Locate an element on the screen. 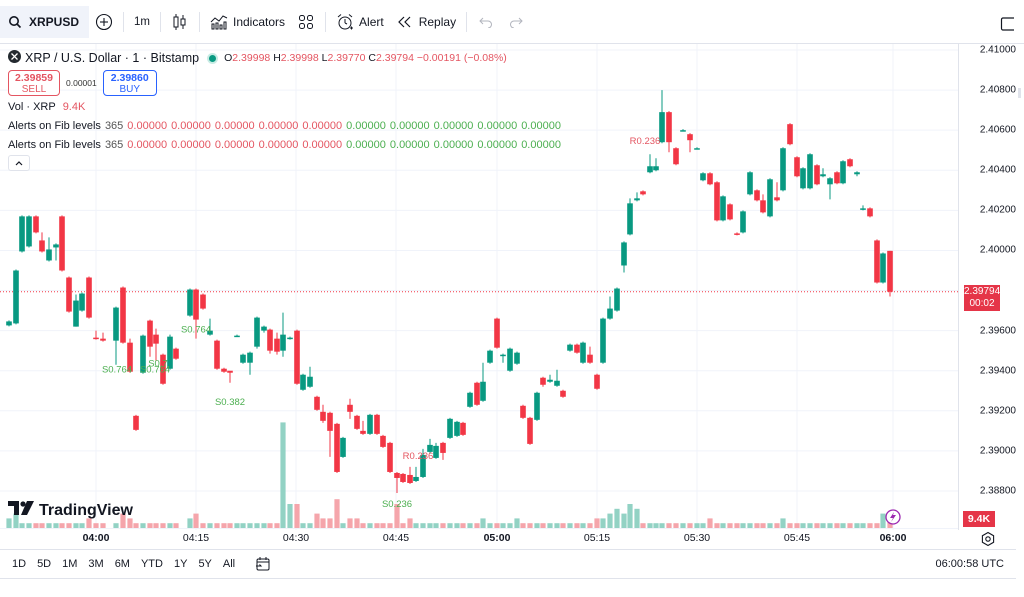 Image resolution: width=1024 pixels, height=597 pixels. sell-button: 2.39859 SELL is located at coordinates (34, 83).